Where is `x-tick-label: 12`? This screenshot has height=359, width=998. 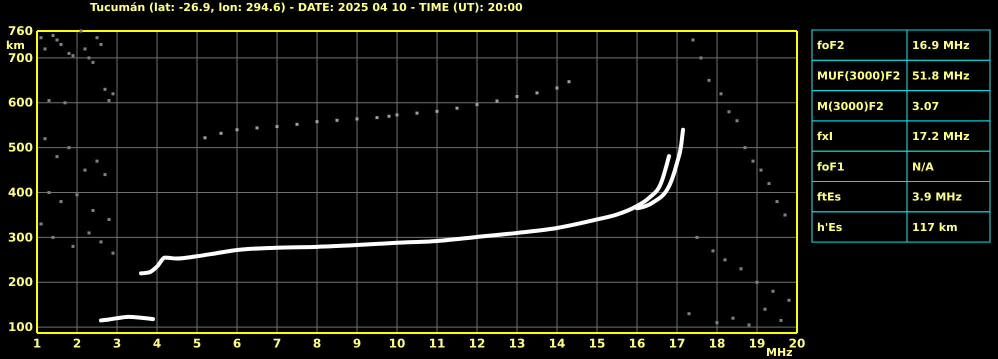
x-tick-label: 12 is located at coordinates (477, 343).